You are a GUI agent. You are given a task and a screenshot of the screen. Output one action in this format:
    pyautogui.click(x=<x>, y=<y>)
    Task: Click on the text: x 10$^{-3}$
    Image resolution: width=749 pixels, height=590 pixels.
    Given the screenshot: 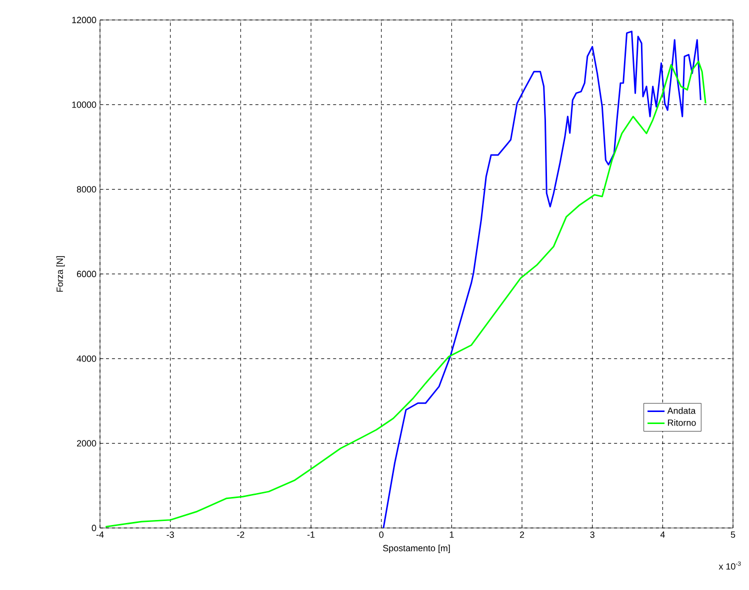 What is the action you would take?
    pyautogui.click(x=729, y=566)
    